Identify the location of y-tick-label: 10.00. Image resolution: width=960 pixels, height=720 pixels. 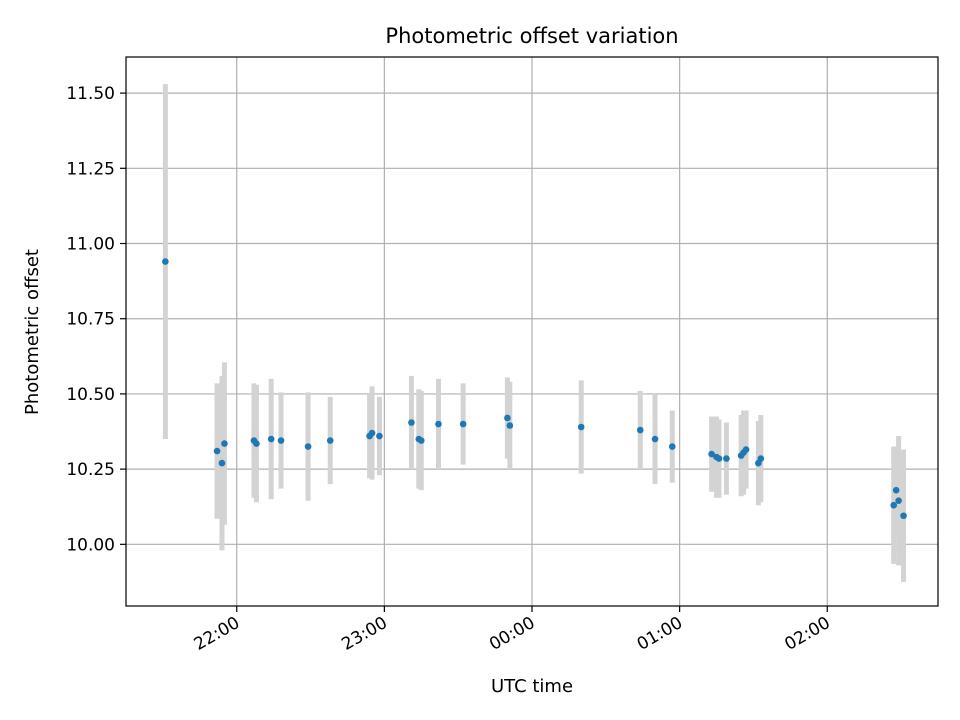
(90, 545).